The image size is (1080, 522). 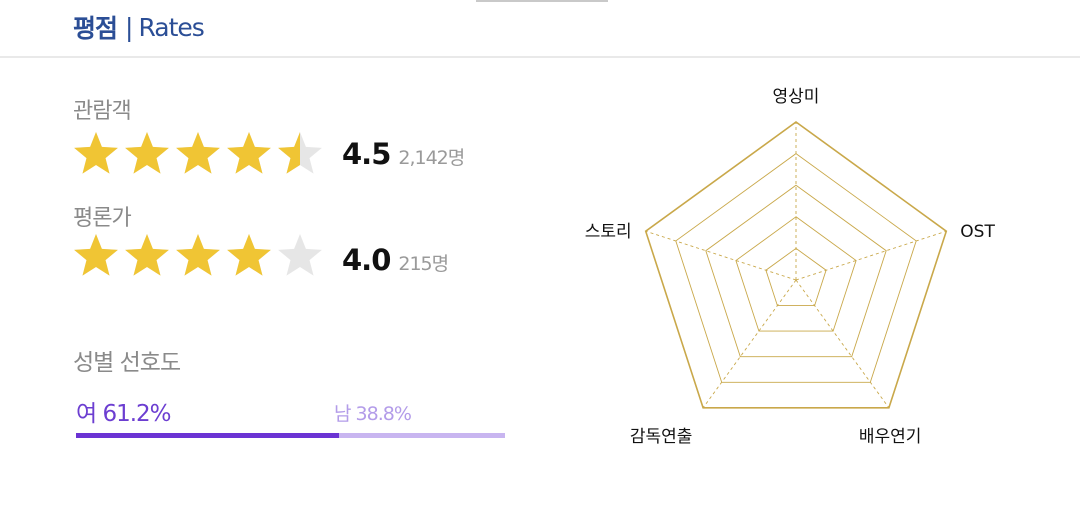 What do you see at coordinates (124, 414) in the screenshot?
I see `female-percentage: 여 61.2%` at bounding box center [124, 414].